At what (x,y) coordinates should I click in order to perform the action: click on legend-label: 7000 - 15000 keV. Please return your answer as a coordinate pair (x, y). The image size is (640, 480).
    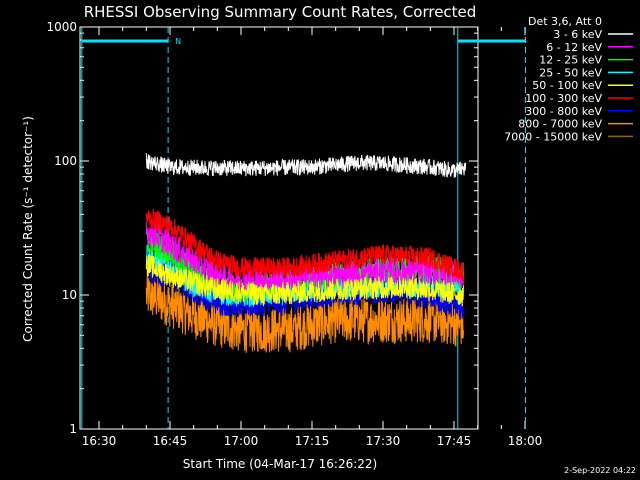
    Looking at the image, I should click on (553, 136).